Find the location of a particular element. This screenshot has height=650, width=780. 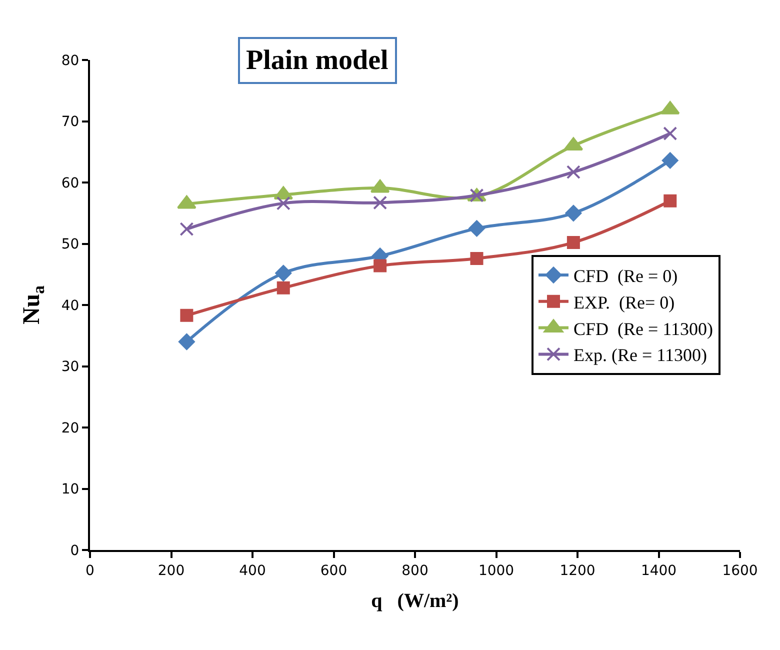

legend-label: Exp. (Re = 11300) is located at coordinates (640, 355).